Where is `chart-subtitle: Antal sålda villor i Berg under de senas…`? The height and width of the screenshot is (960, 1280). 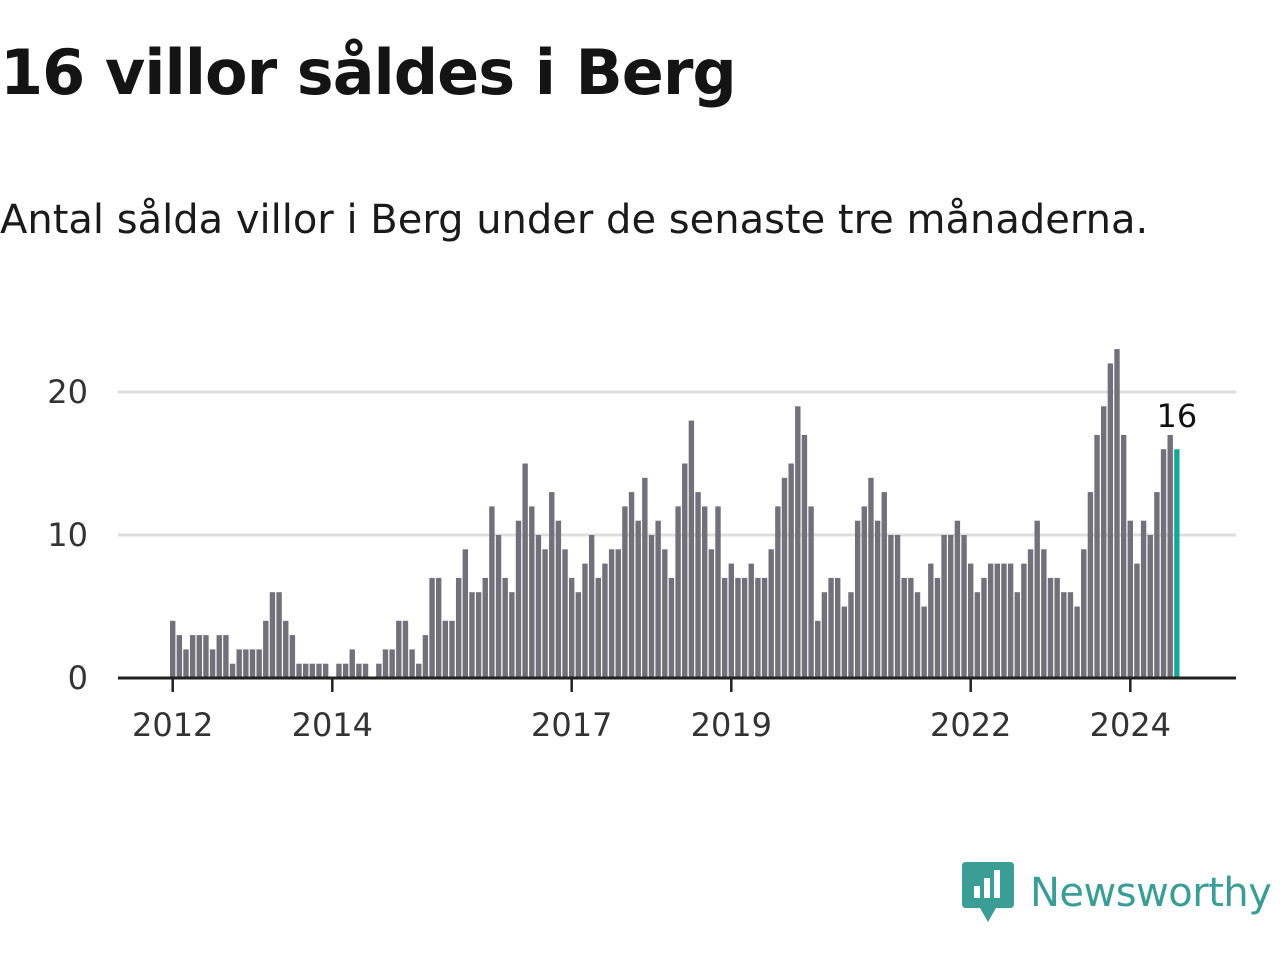 chart-subtitle: Antal sålda villor i Berg under de senas… is located at coordinates (574, 220).